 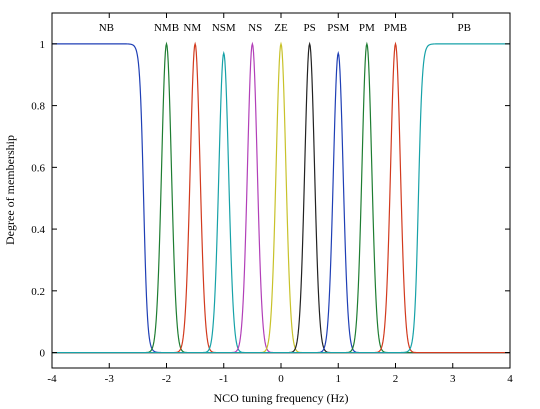 I want to click on set-label-psm: PSM, so click(x=338, y=28).